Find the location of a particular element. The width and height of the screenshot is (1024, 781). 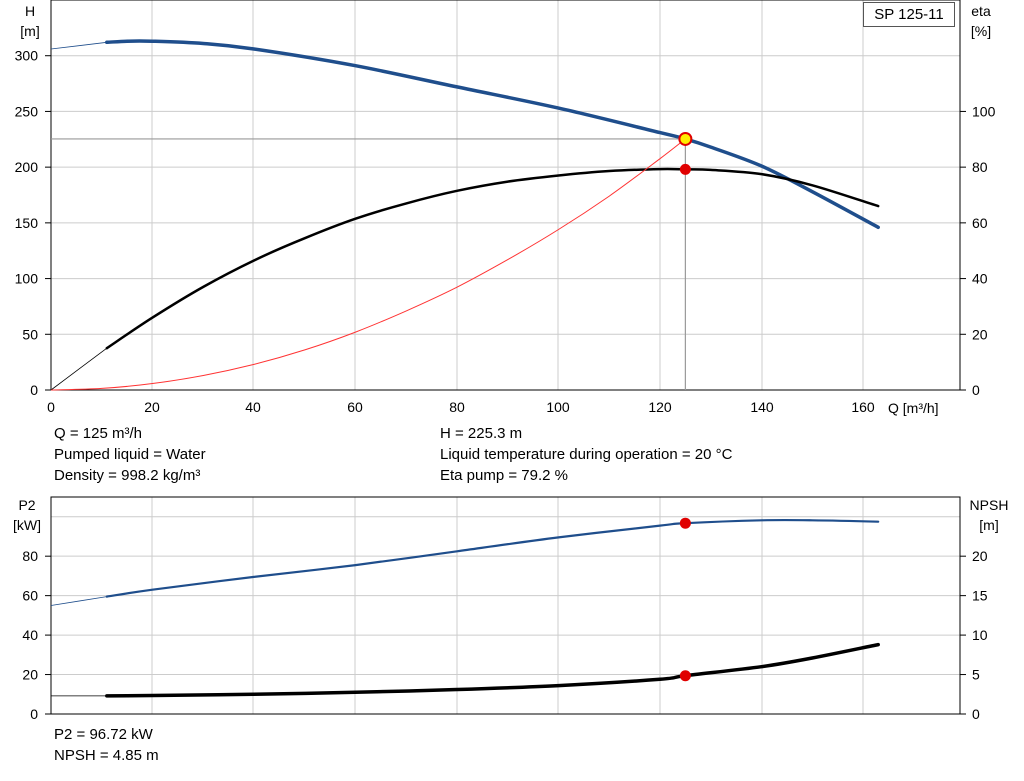

npsh-curve is located at coordinates (492, 670).